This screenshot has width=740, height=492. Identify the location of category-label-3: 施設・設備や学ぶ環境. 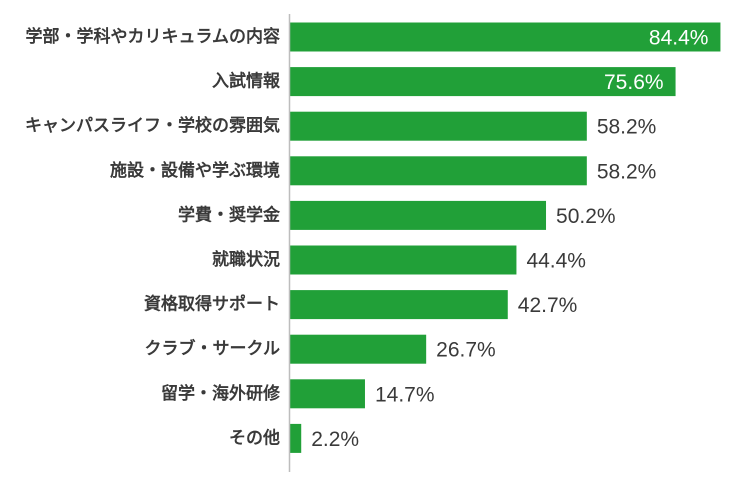
(195, 170).